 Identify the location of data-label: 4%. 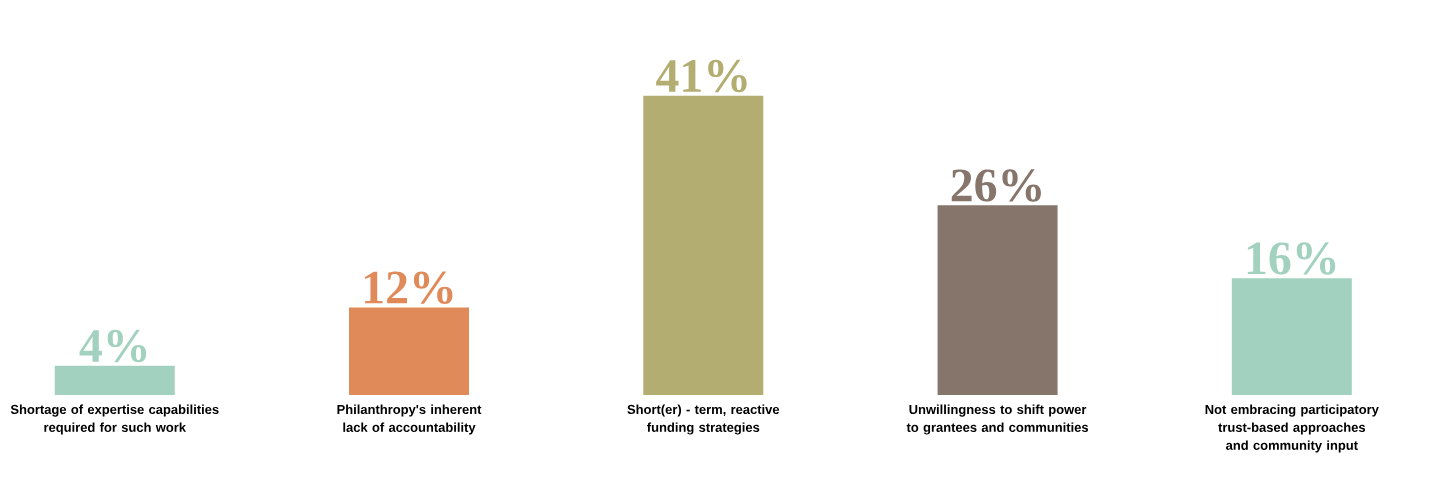
(113, 346).